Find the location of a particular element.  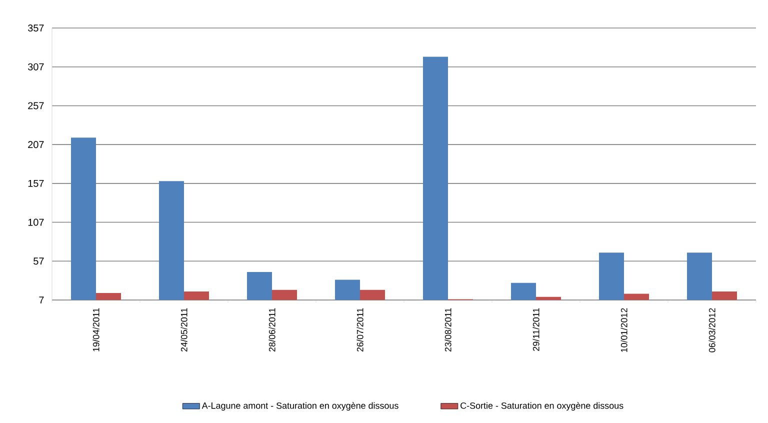

x-tick-label: 28/06/2011 is located at coordinates (272, 330).